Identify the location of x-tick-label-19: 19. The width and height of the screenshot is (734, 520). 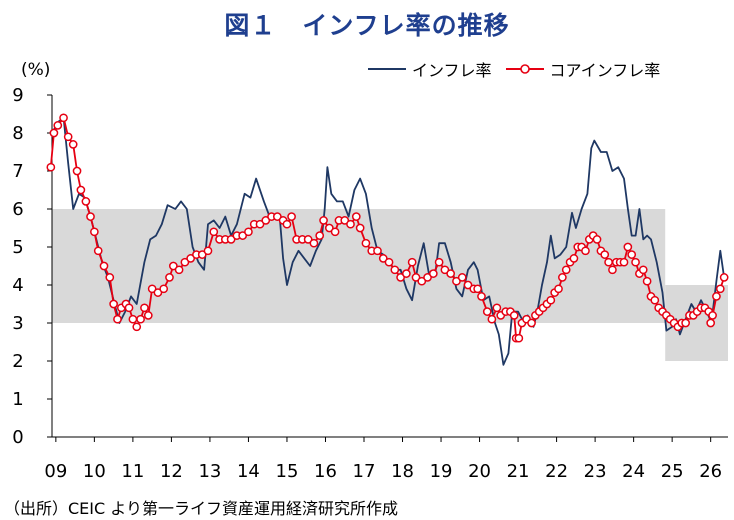
(441, 471).